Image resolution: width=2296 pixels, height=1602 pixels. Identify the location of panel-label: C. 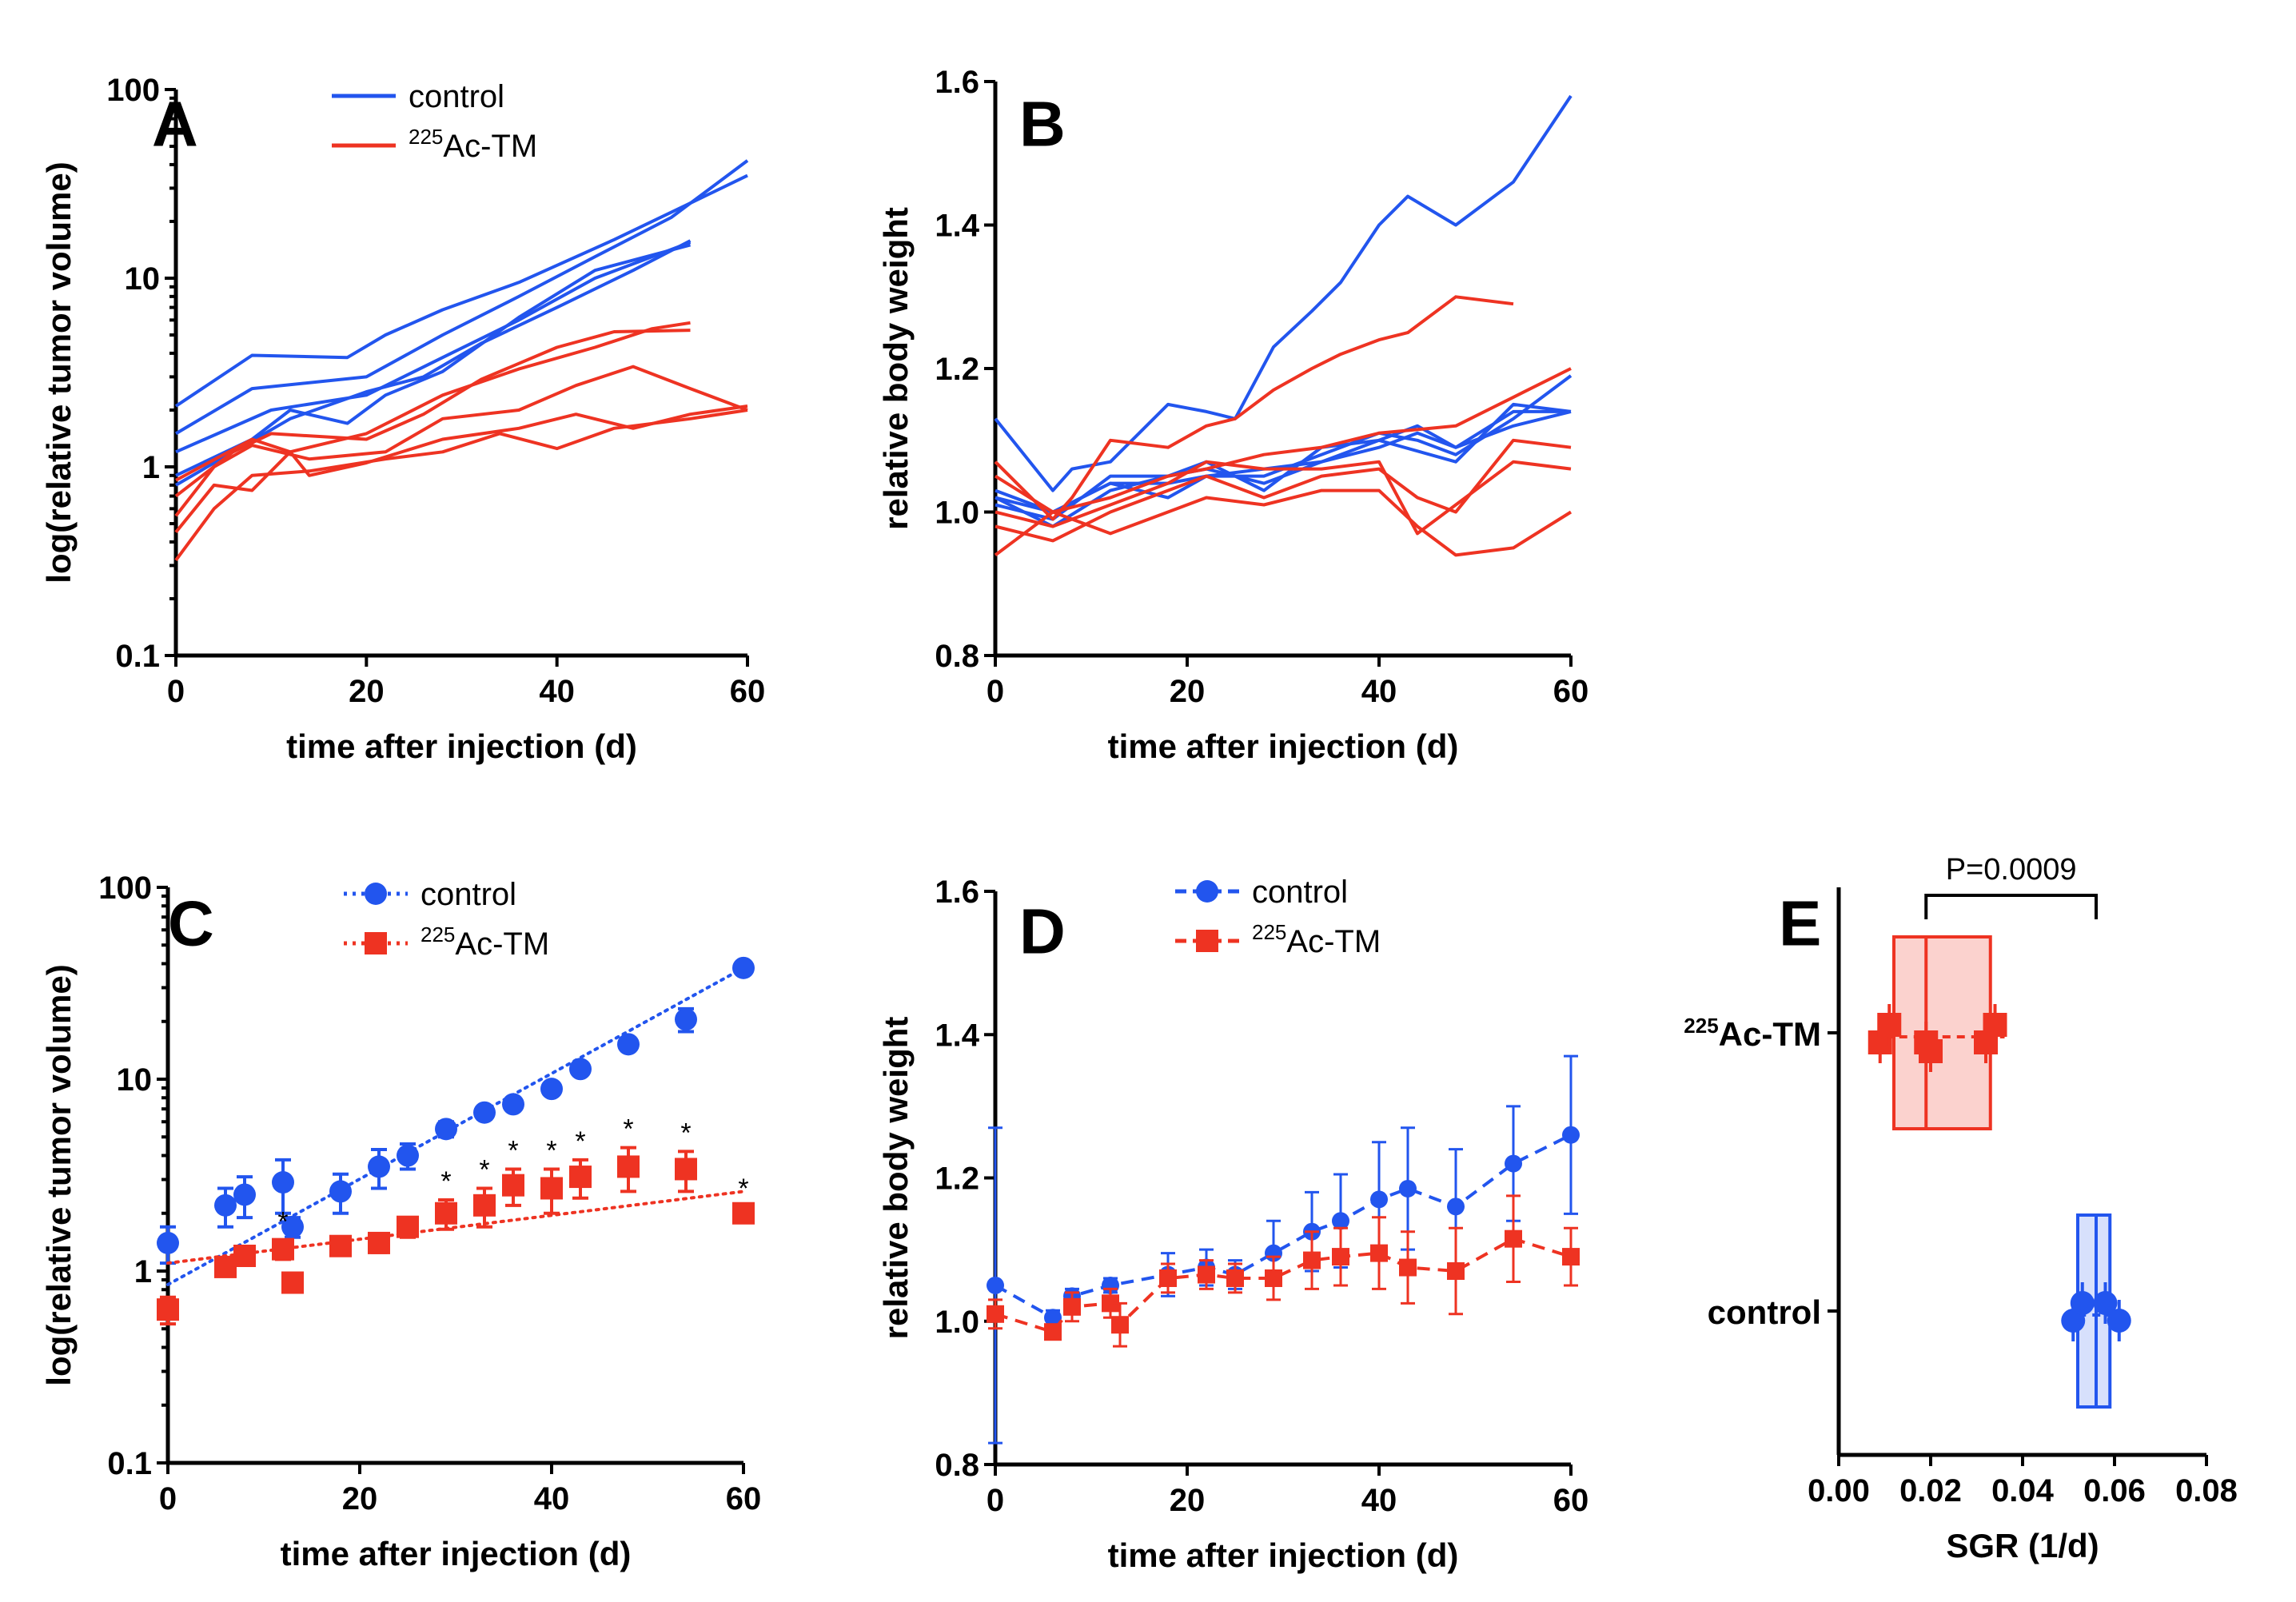
(191, 923).